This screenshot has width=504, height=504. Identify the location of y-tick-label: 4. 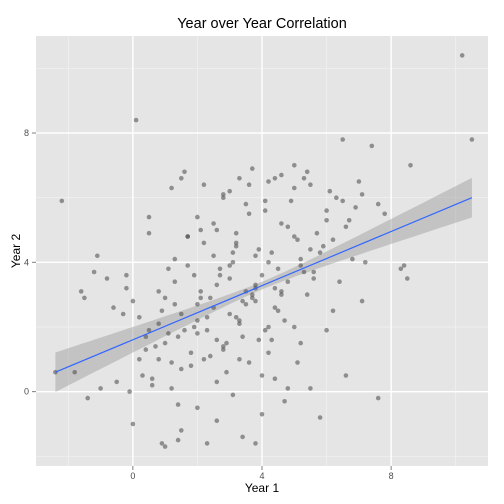
(26, 262).